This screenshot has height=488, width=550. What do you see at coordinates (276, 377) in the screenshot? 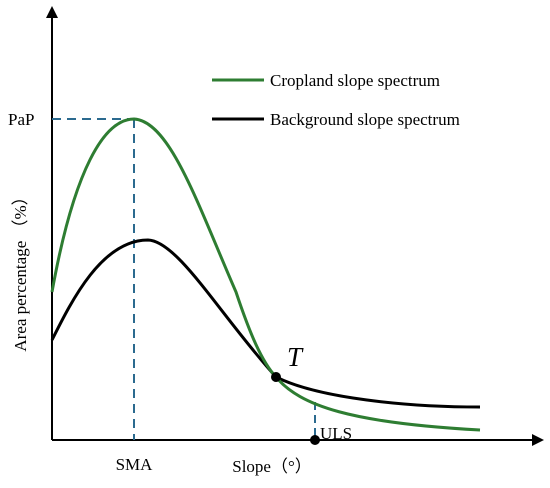
I see `intersection-point` at bounding box center [276, 377].